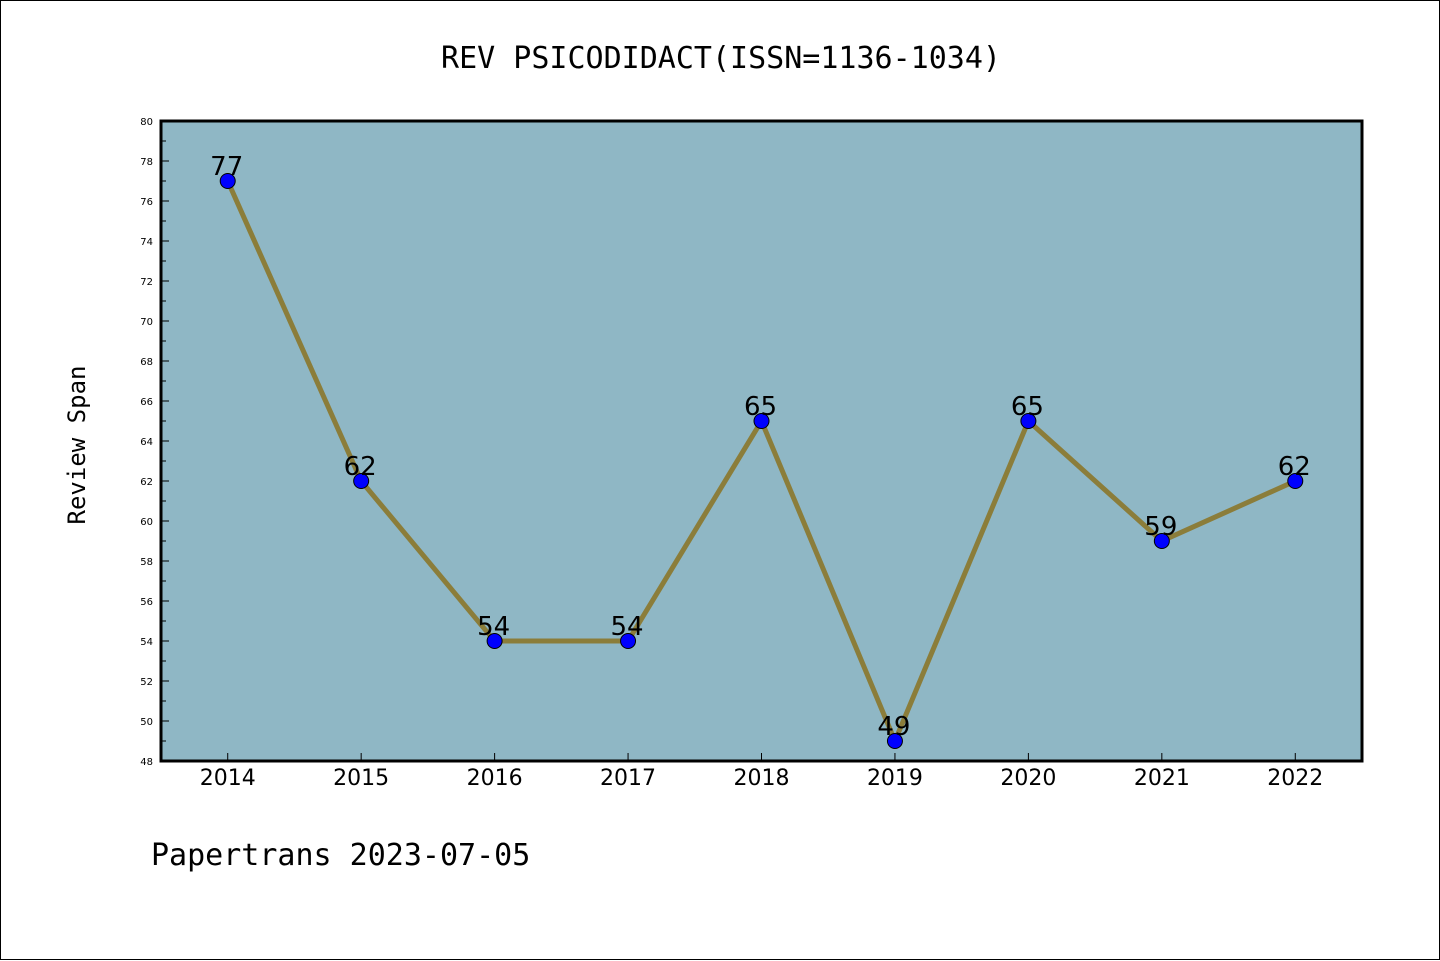  Describe the element at coordinates (146, 682) in the screenshot. I see `y-tick-label: 52` at that location.